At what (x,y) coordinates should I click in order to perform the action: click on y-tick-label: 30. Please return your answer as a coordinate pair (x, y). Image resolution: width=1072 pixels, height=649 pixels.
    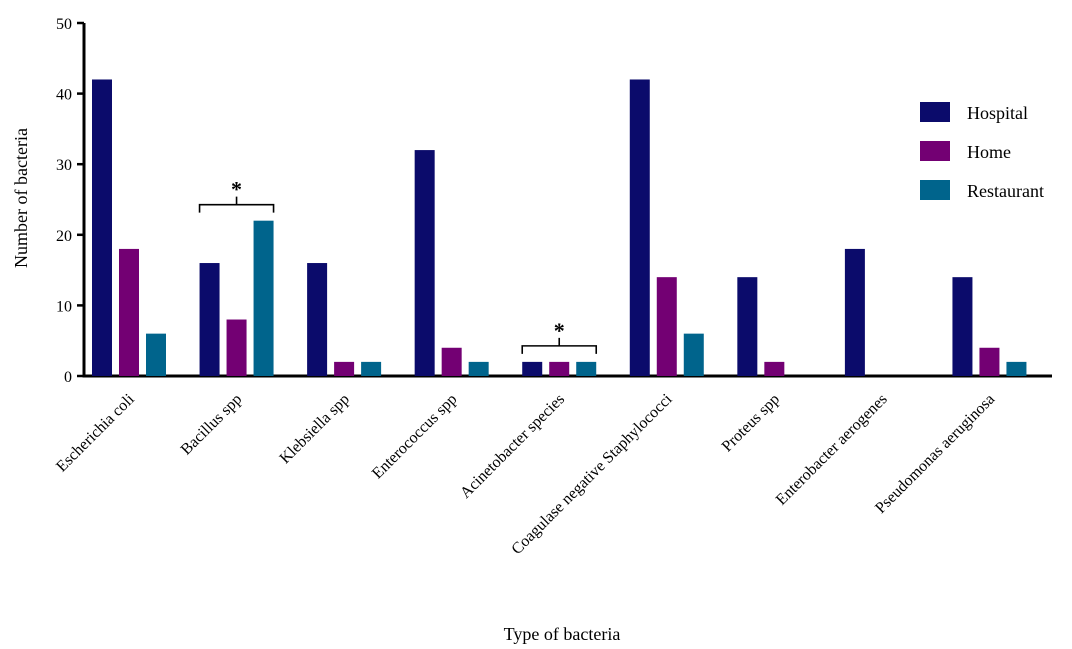
    Looking at the image, I should click on (64, 165).